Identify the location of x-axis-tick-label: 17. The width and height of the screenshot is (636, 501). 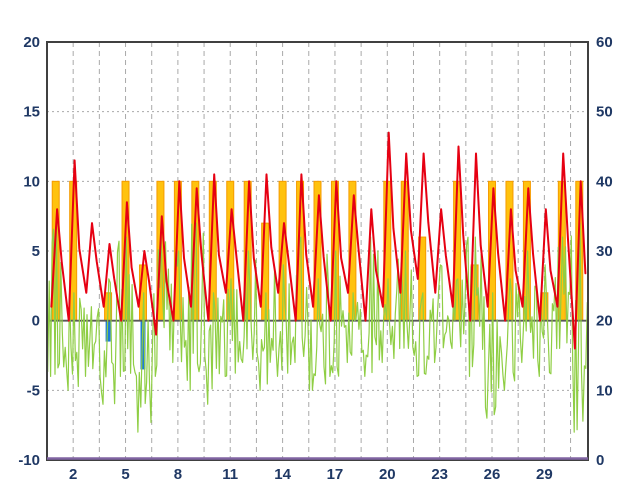
(335, 474).